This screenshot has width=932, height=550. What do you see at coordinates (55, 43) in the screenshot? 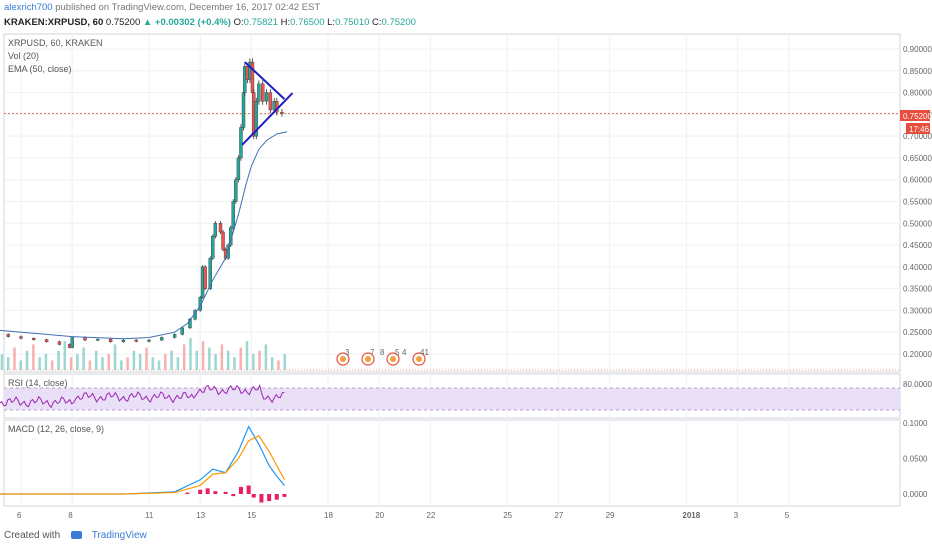
I see `legend-symbol: XRPUSD, 60, KRAKEN` at bounding box center [55, 43].